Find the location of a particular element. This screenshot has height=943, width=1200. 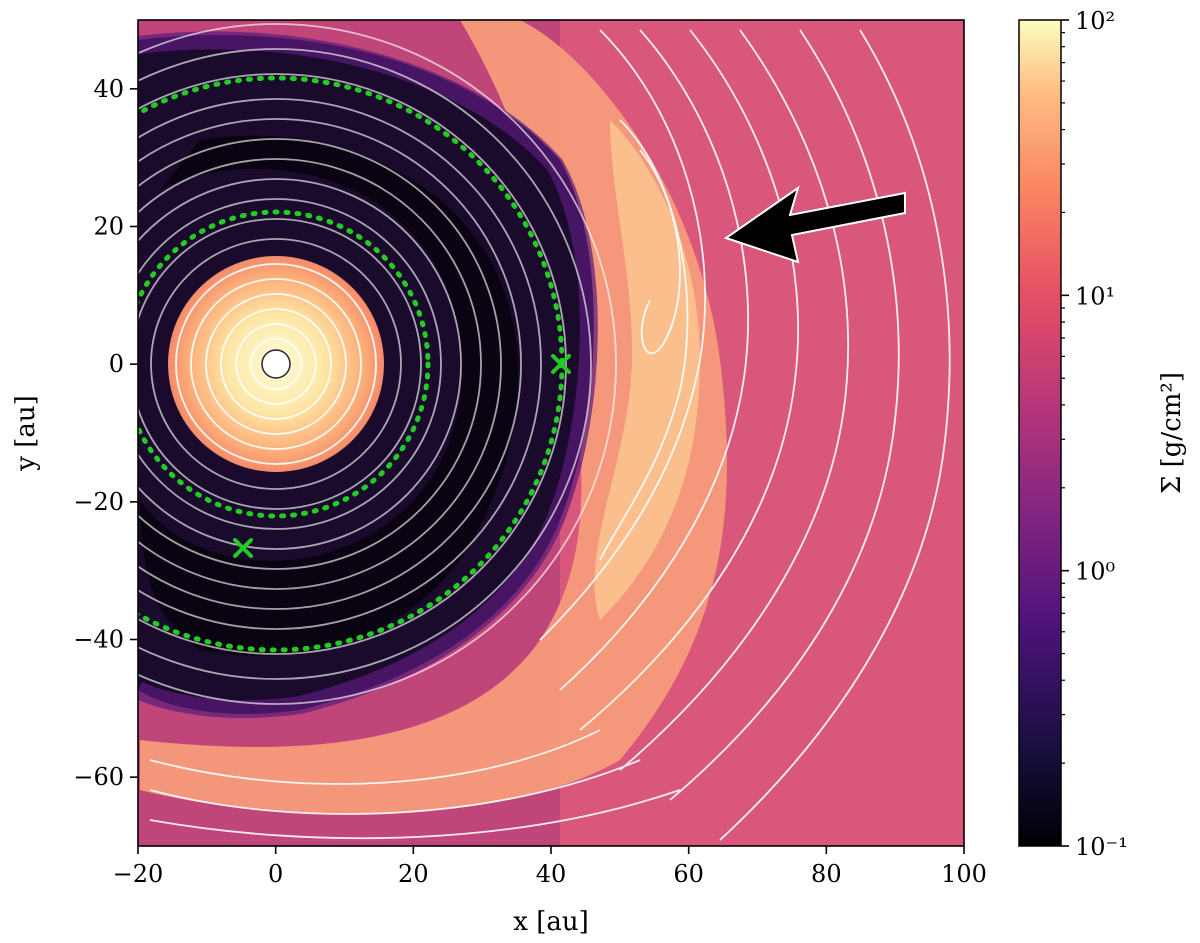

x-tick-label: 20 is located at coordinates (413, 874).